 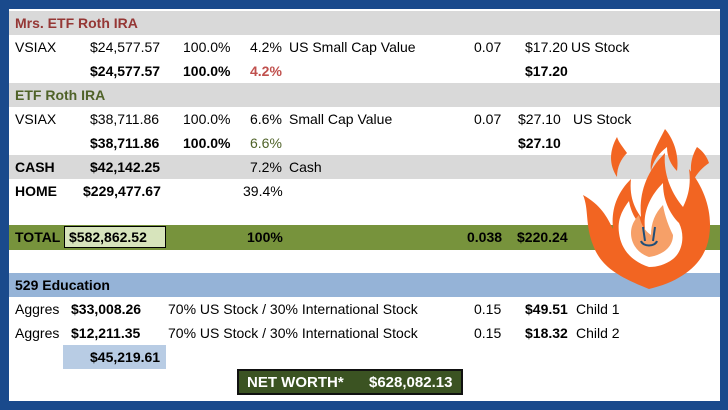 I want to click on total-value: $582,862.52, so click(x=108, y=237).